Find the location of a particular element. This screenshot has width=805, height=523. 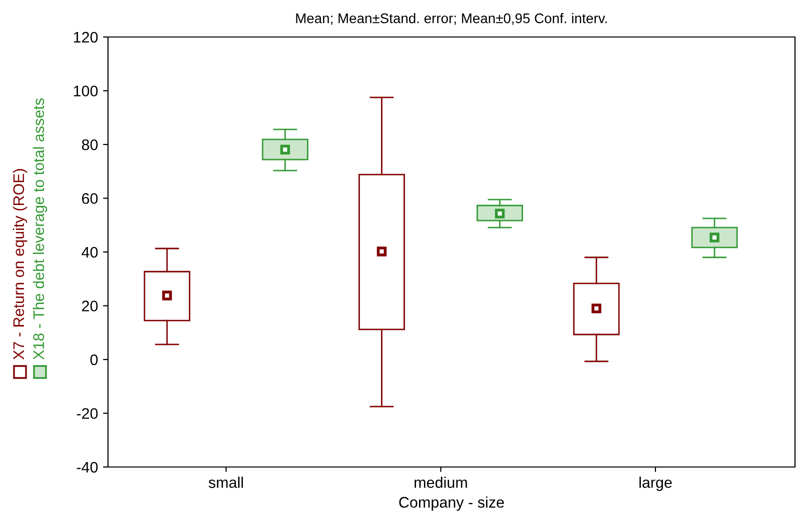

x-tick-label: large is located at coordinates (655, 483).